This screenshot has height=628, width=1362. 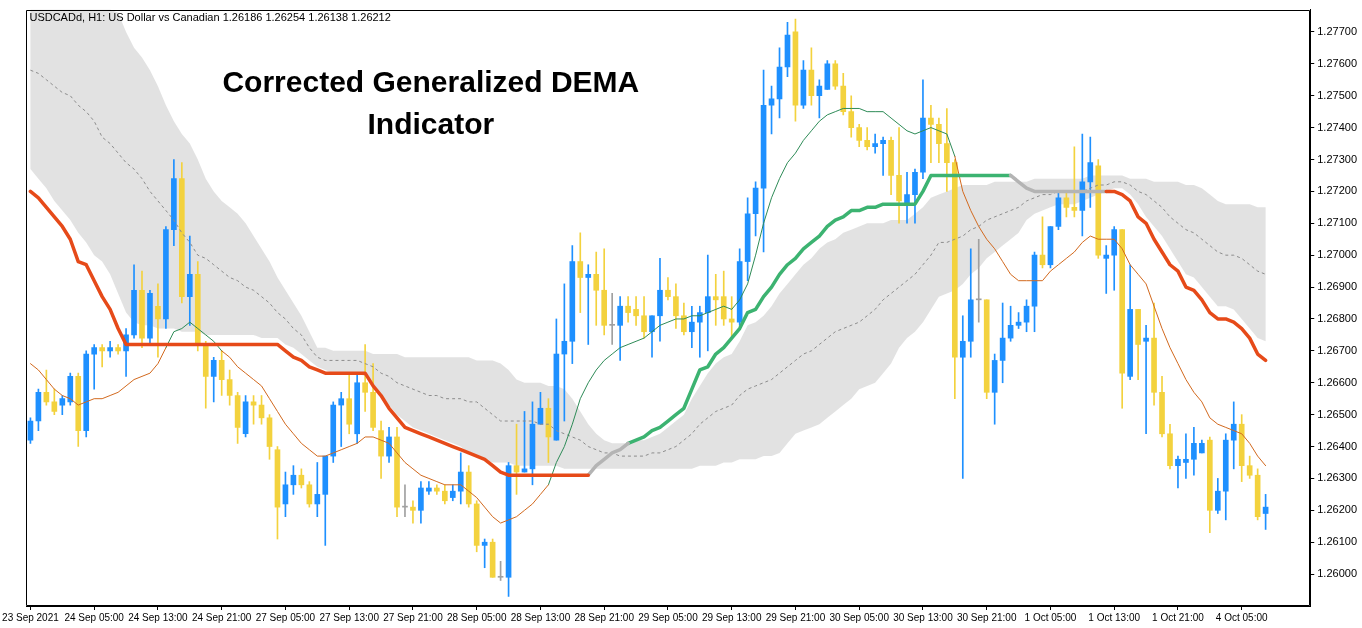 I want to click on y-tick-label: 1.26800, so click(x=1337, y=317).